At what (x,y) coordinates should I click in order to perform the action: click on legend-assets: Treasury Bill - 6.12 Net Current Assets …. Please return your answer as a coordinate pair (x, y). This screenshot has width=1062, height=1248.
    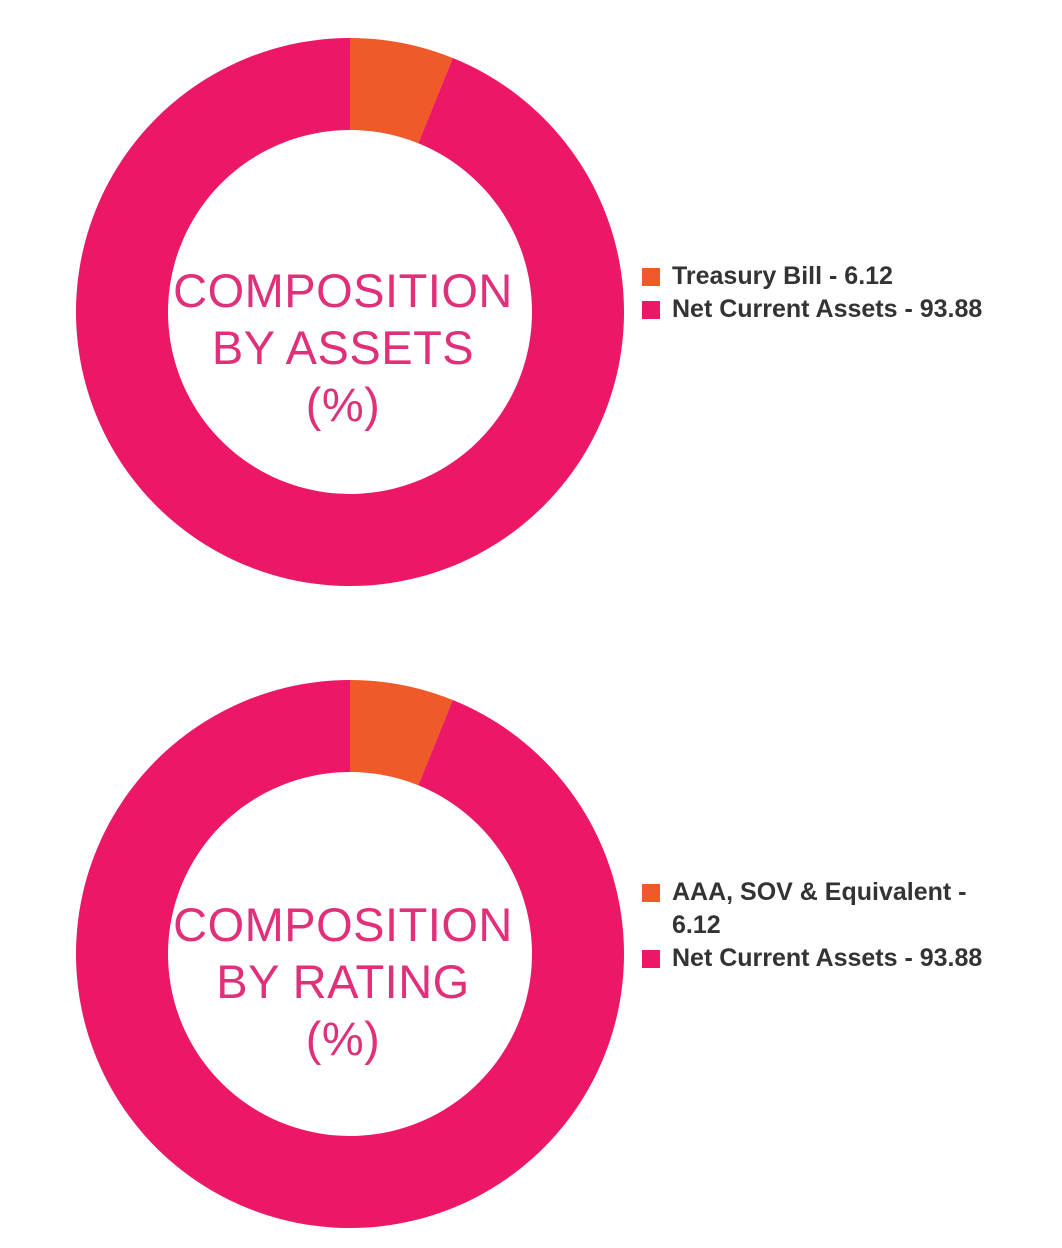
    Looking at the image, I should click on (842, 293).